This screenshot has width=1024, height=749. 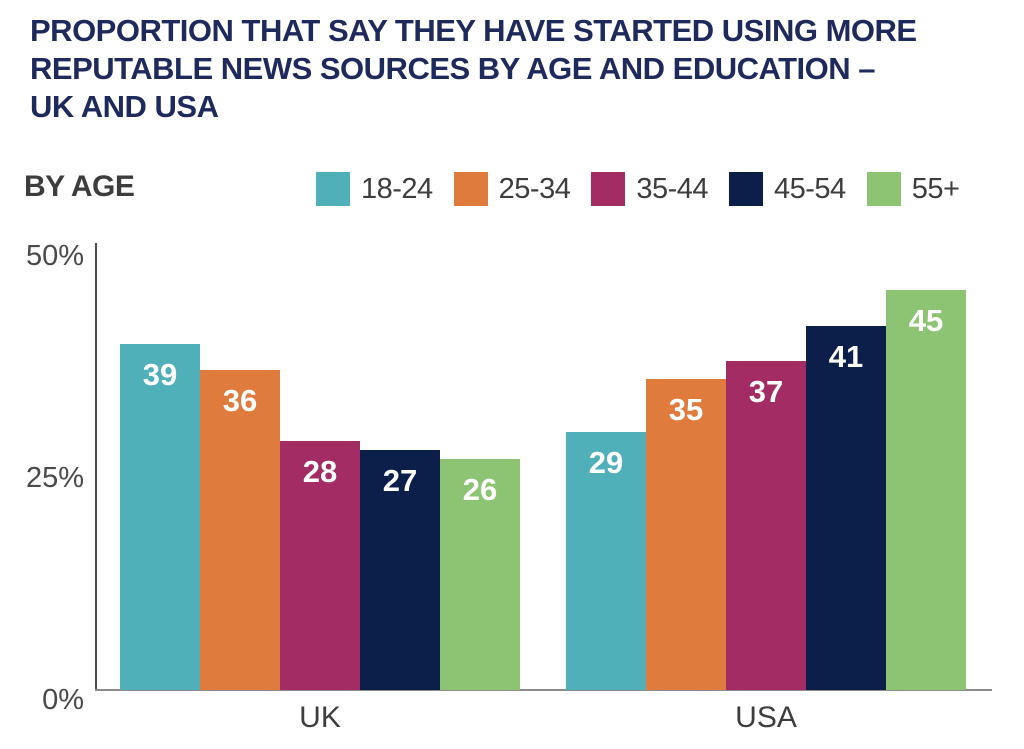 I want to click on bar-usa-45-54: 41, so click(x=846, y=508).